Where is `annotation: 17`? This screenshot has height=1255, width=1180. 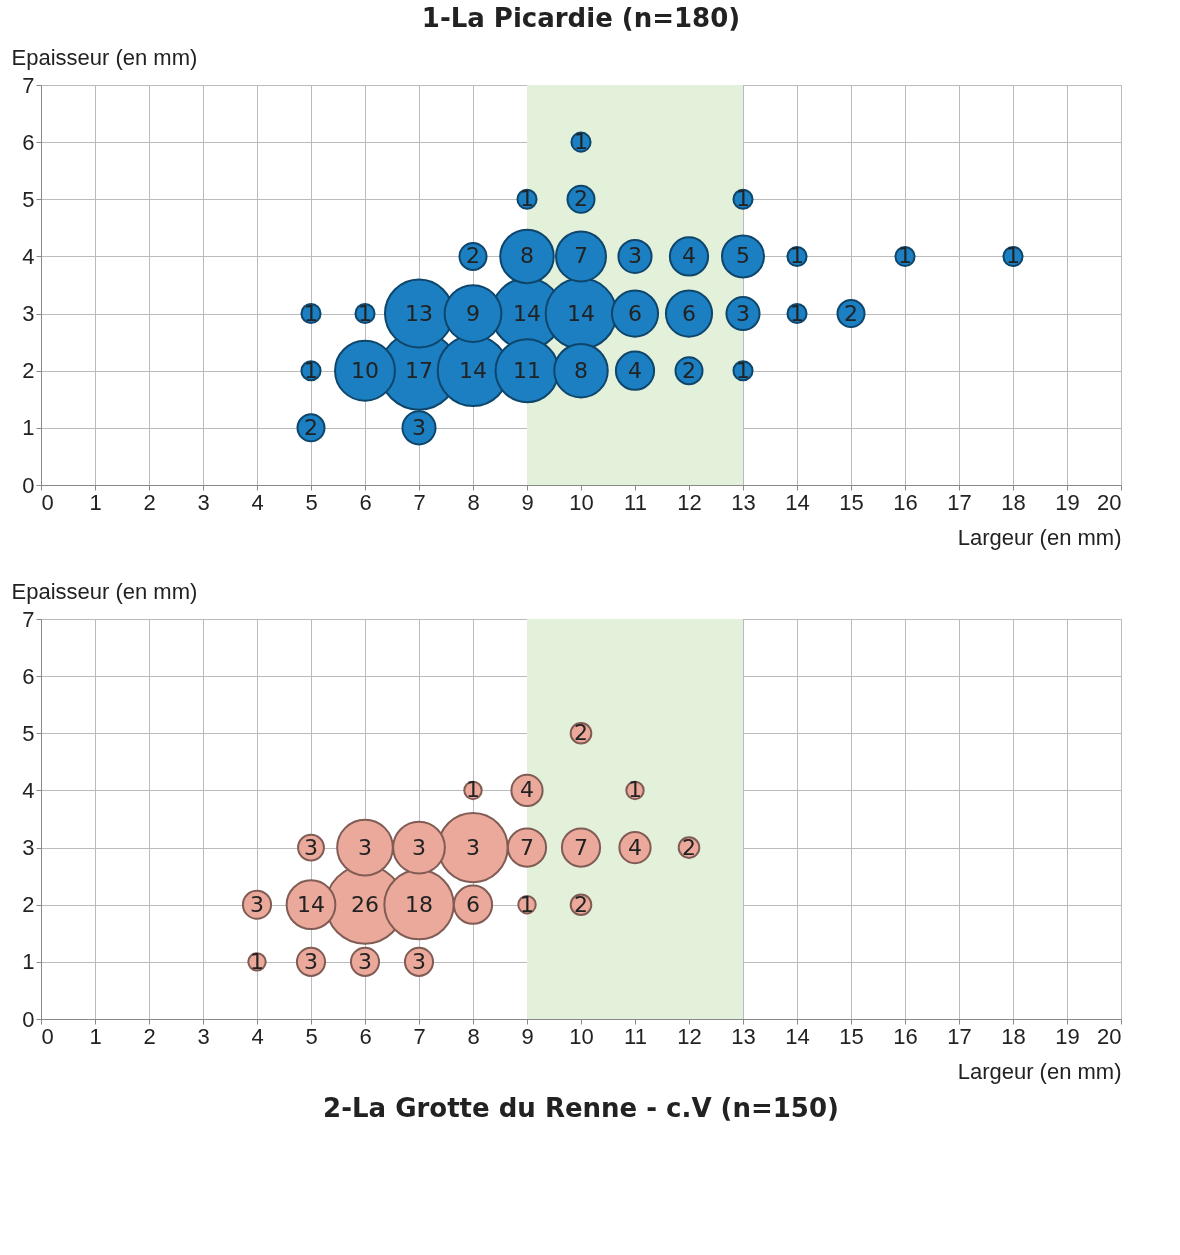 annotation: 17 is located at coordinates (419, 370).